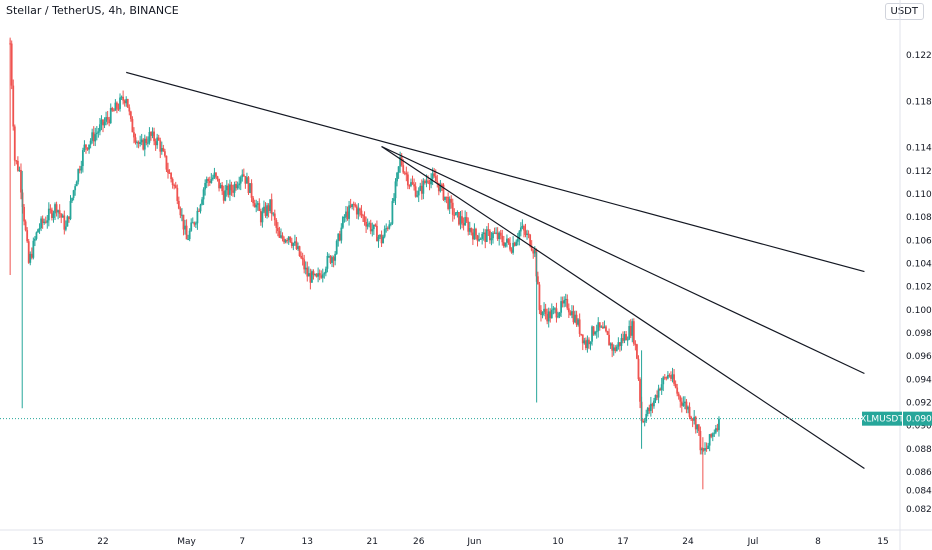  What do you see at coordinates (904, 11) in the screenshot?
I see `currency-button: USDT` at bounding box center [904, 11].